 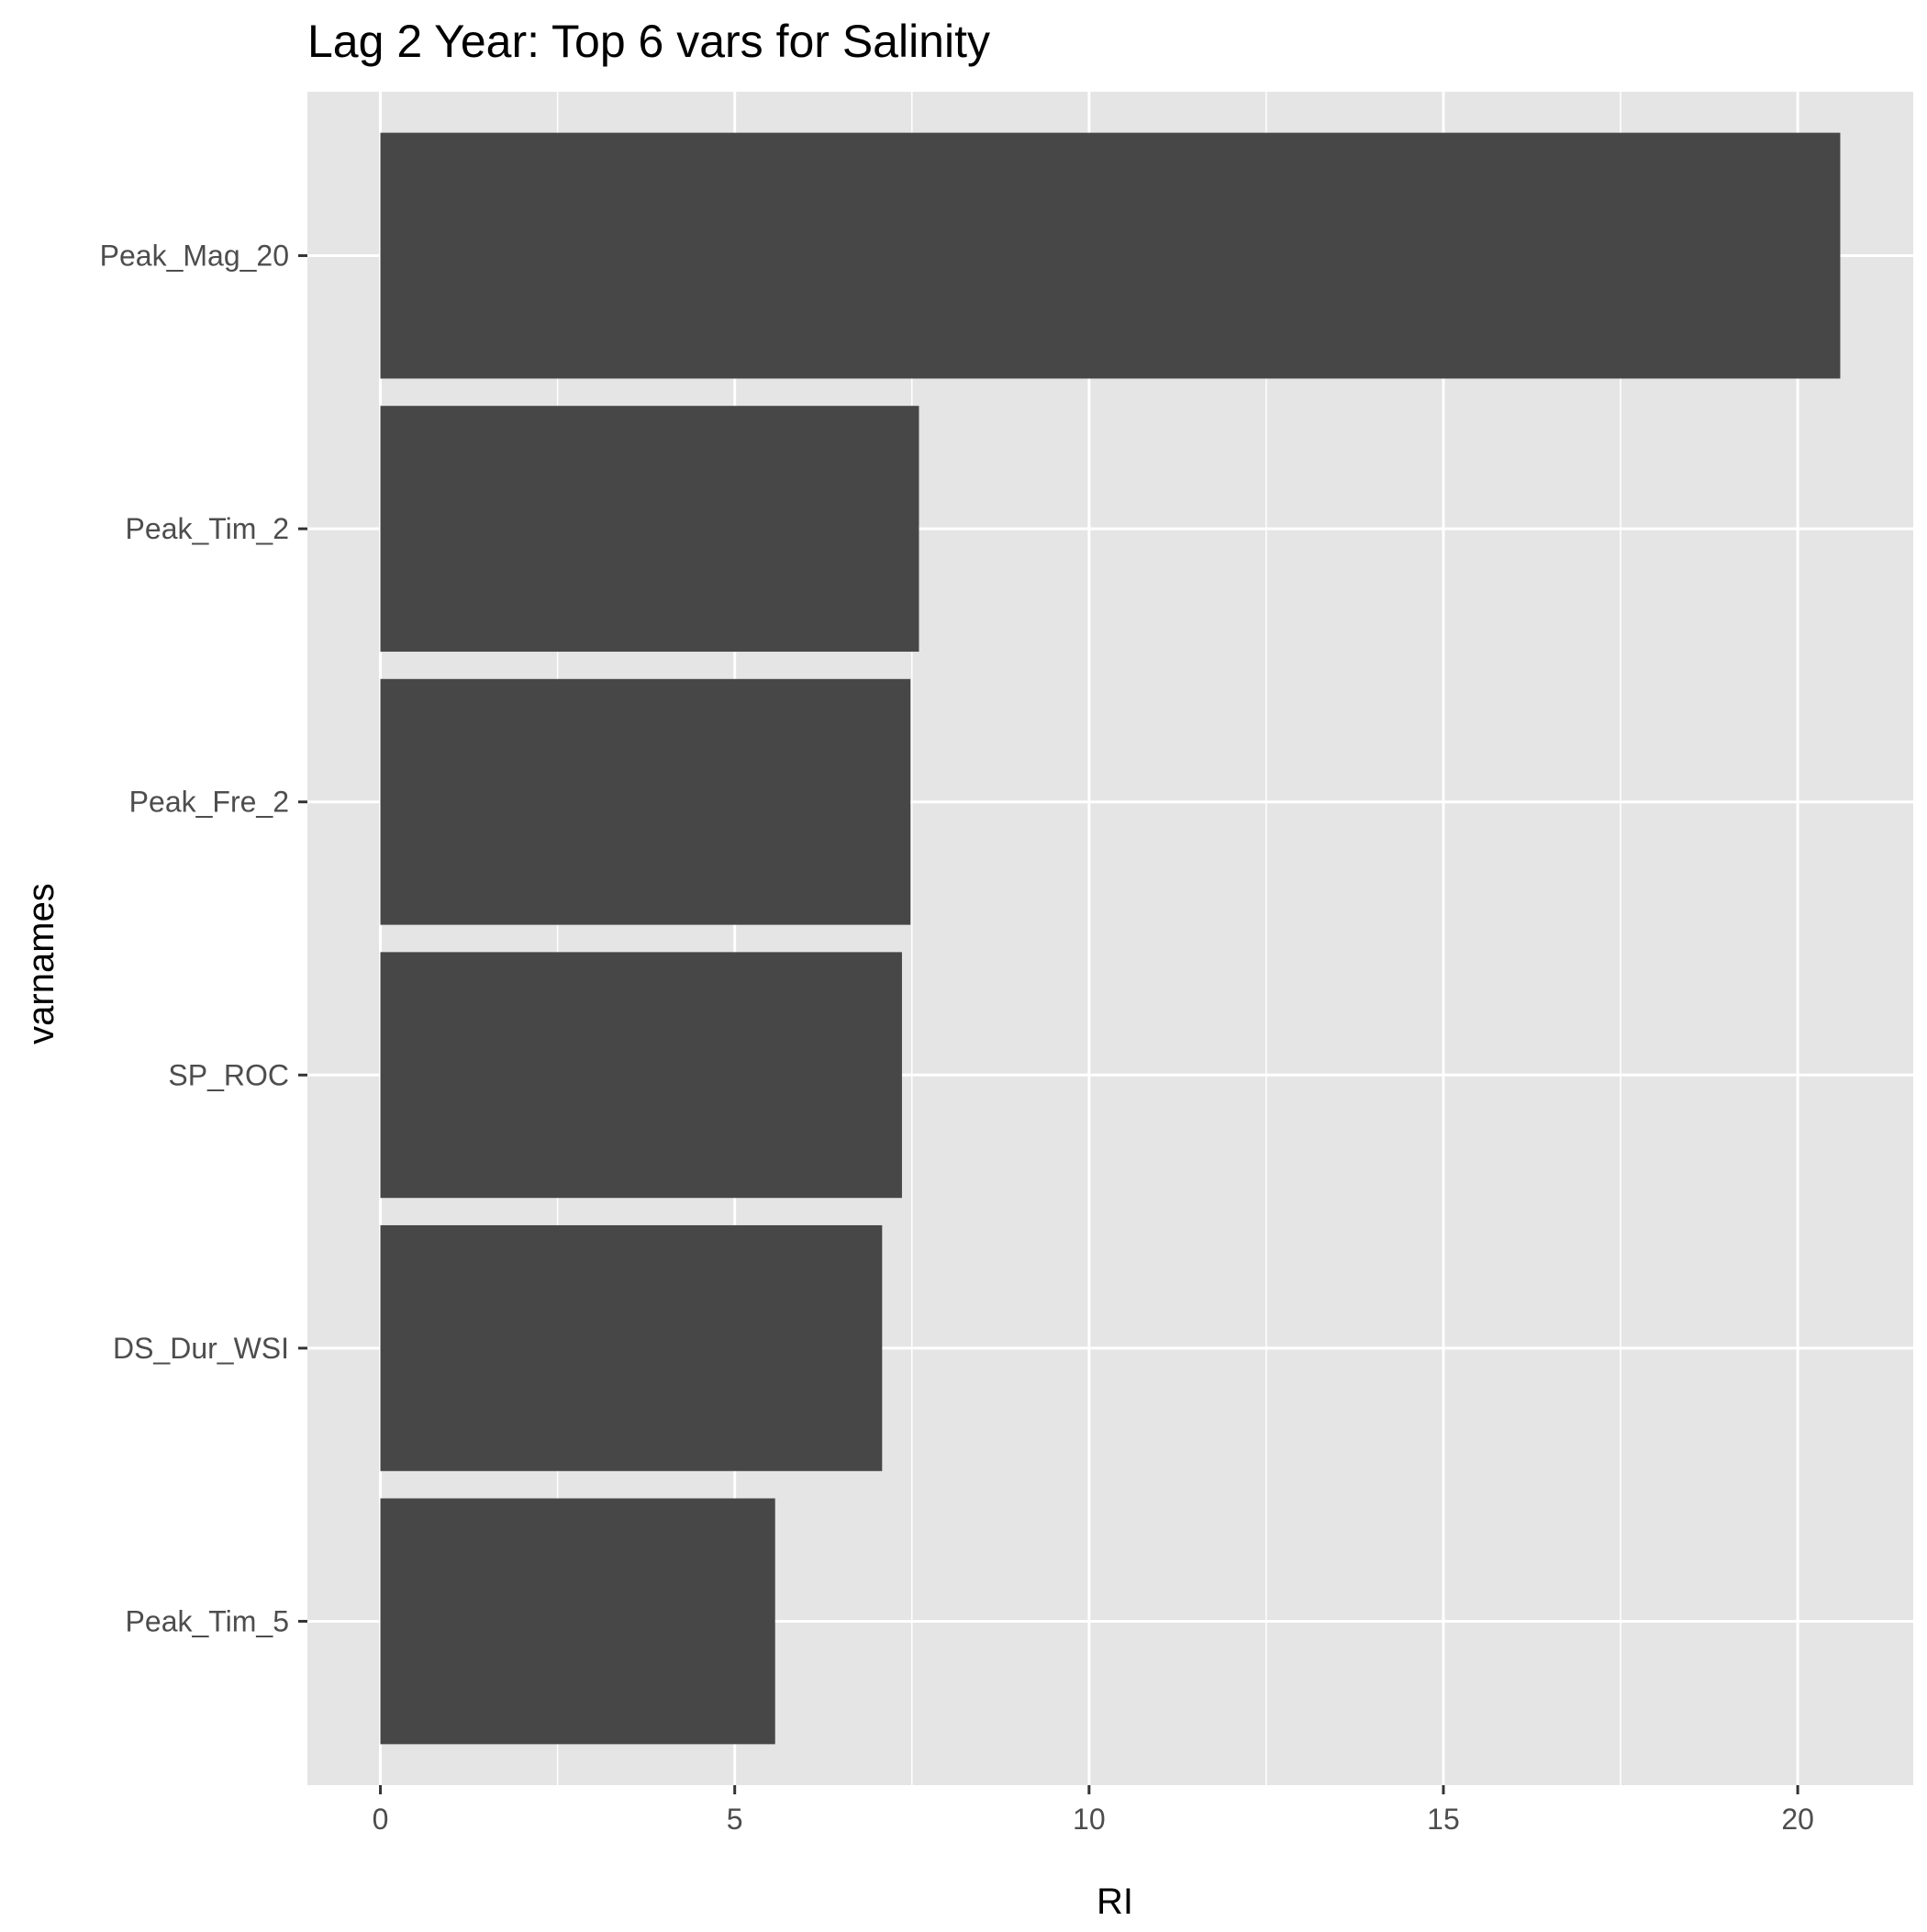 I want to click on x-axis: 0 5 10 15 20, so click(x=1093, y=1810).